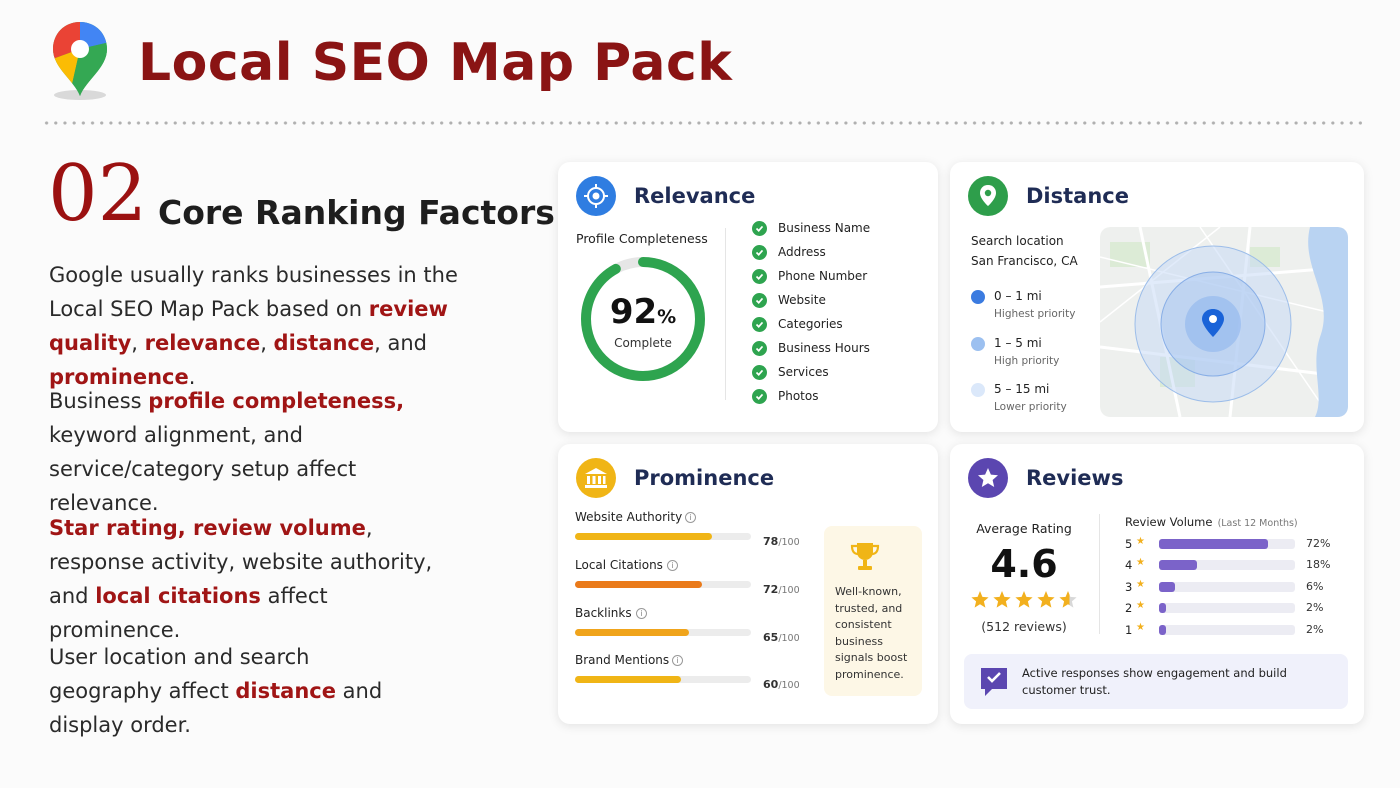 The width and height of the screenshot is (1400, 788). Describe the element at coordinates (1077, 196) in the screenshot. I see `distance-title: Distance` at that location.